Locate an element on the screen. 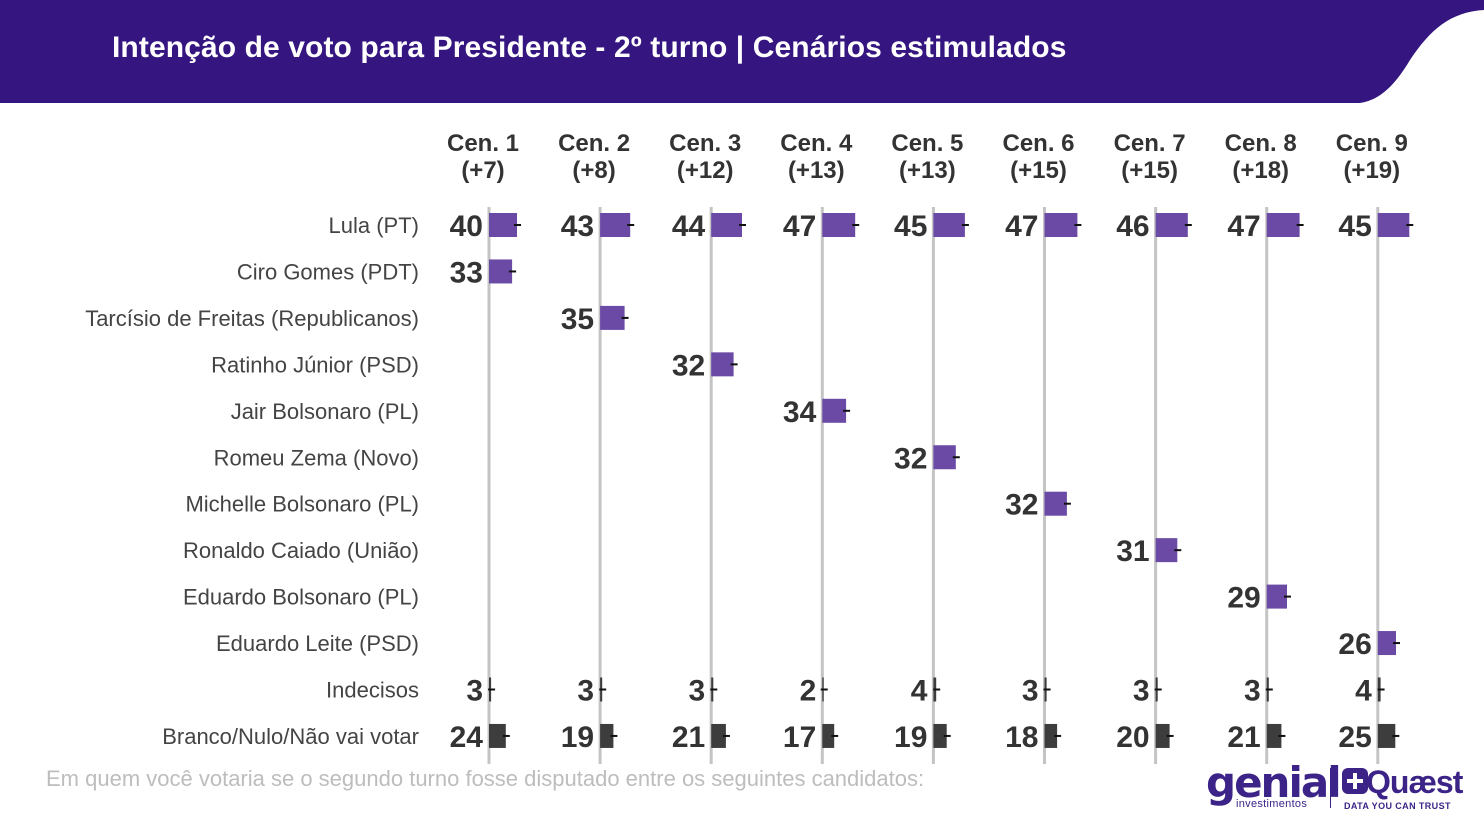 Image resolution: width=1484 pixels, height=817 pixels. value-label: 17 is located at coordinates (799, 737).